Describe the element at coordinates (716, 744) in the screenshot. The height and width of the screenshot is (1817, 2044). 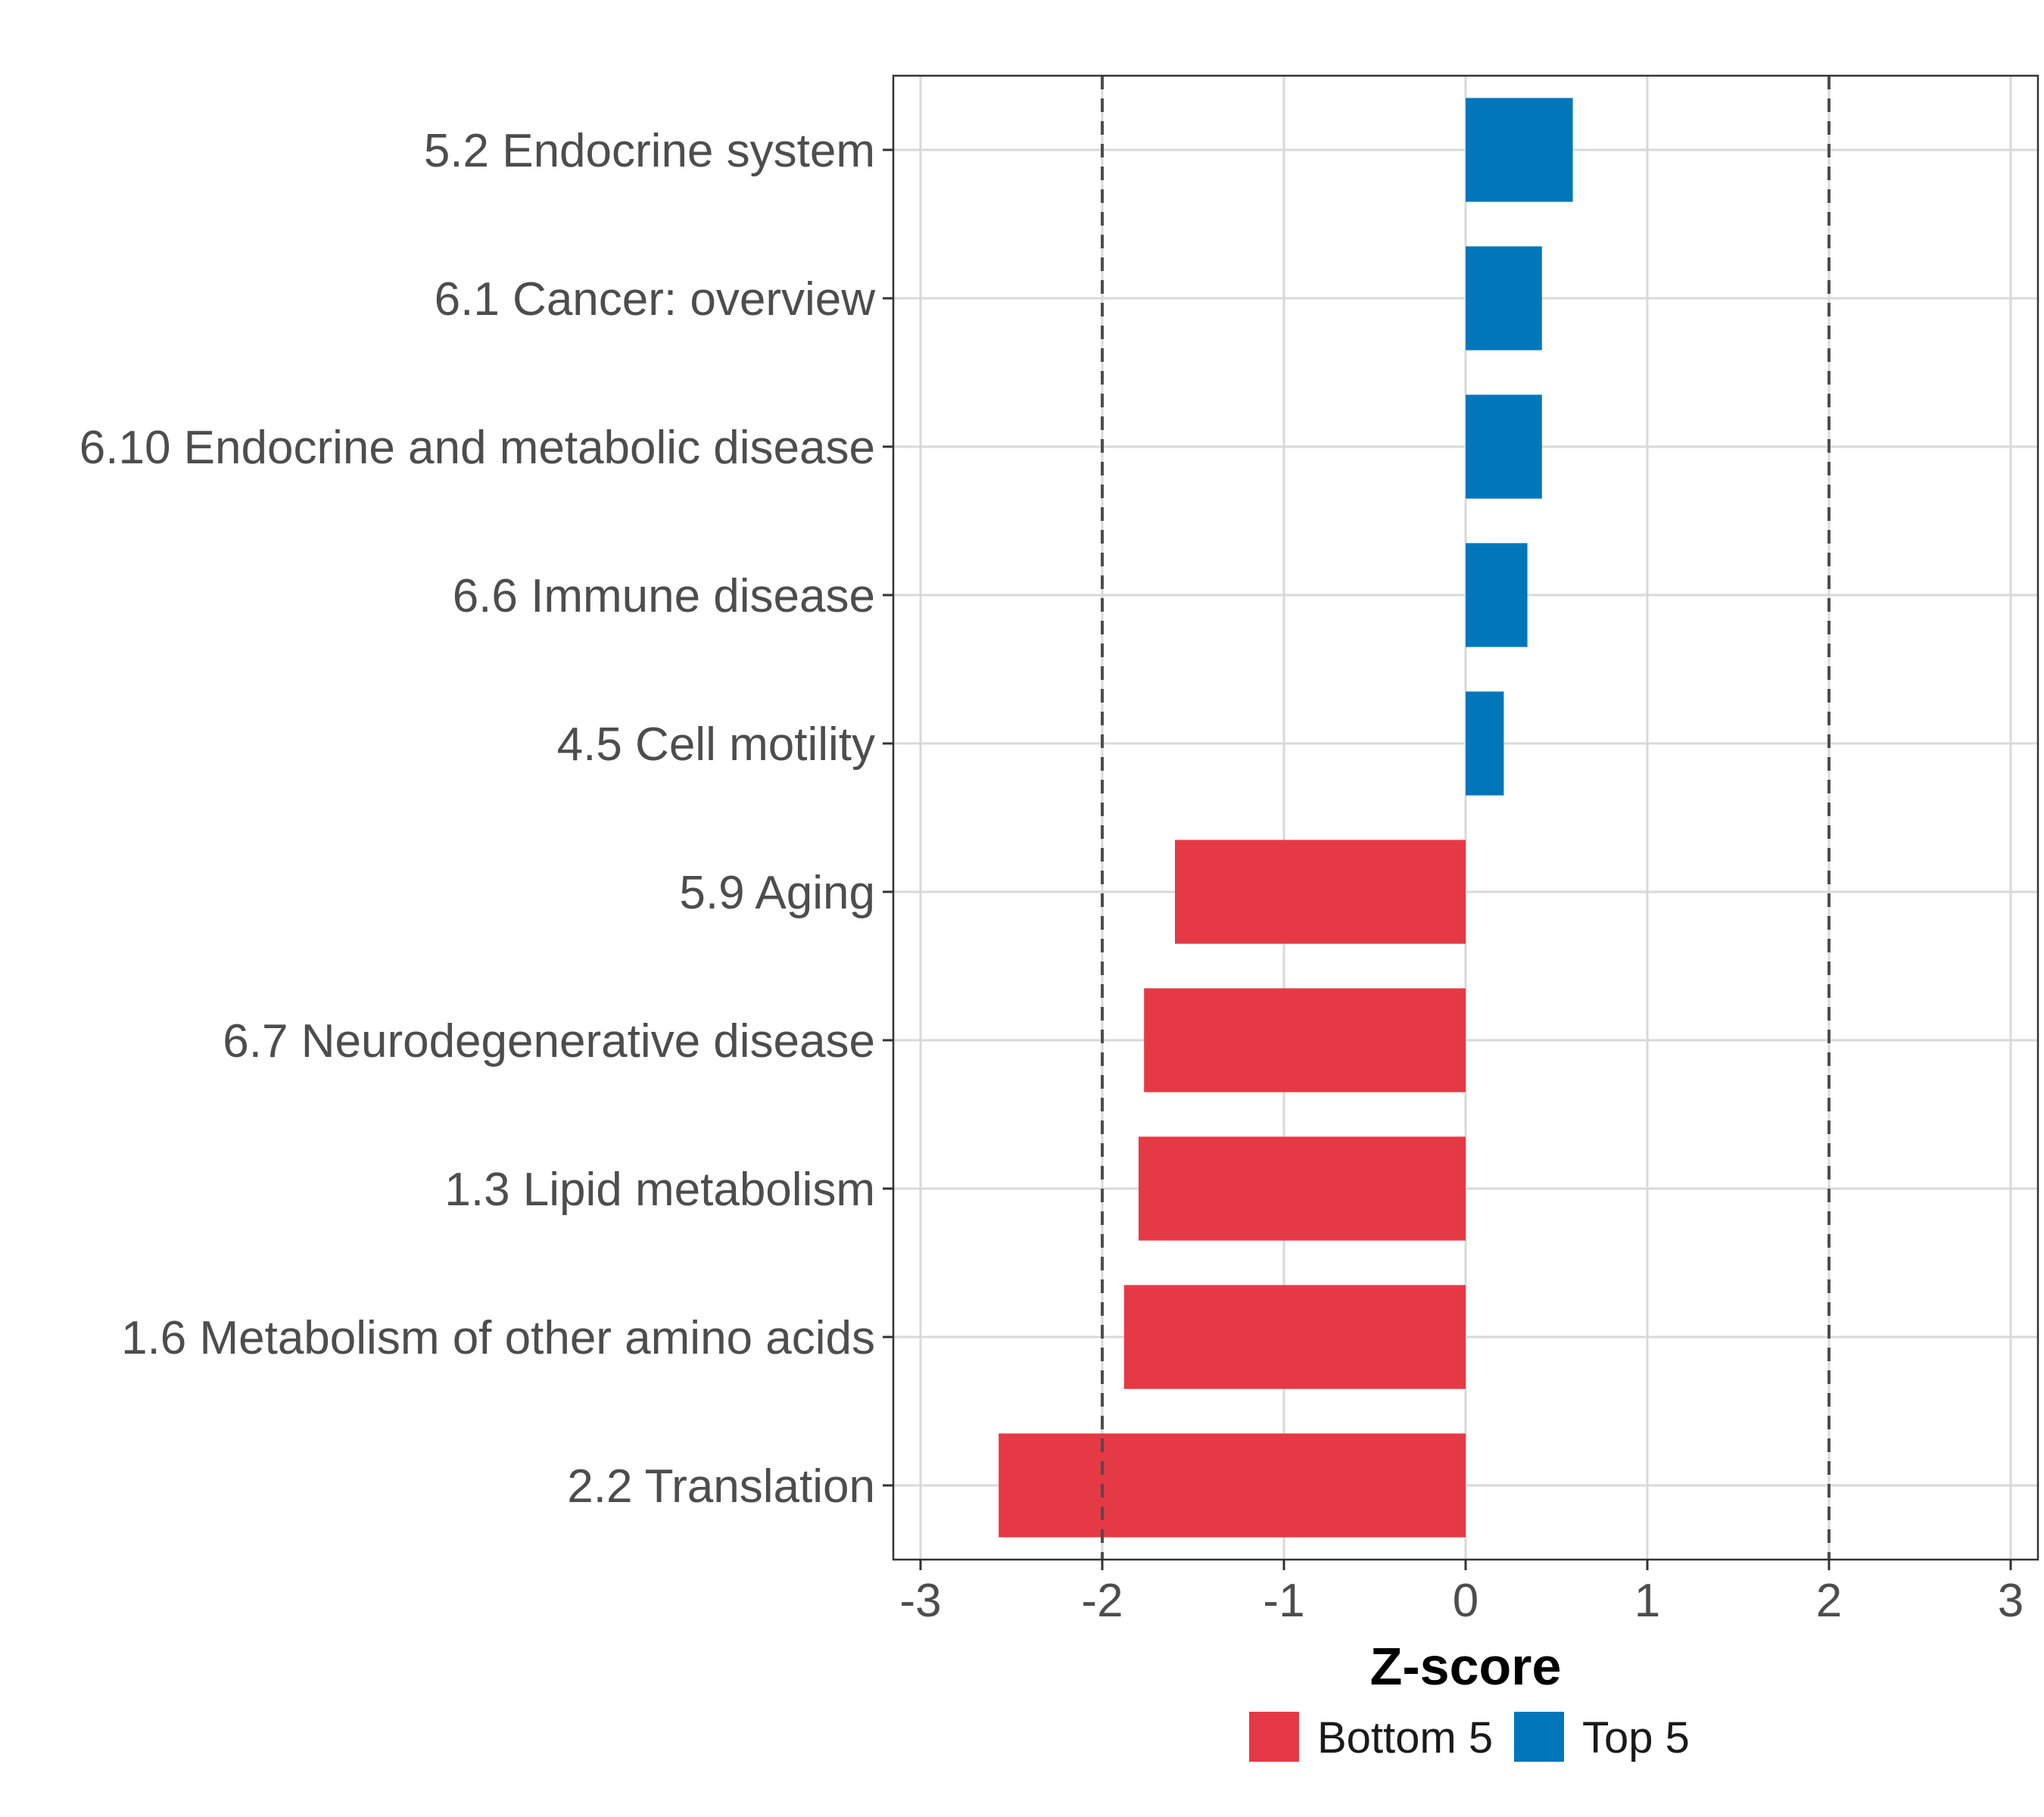
I see `y-tick-label: 4.5 Cell motility` at that location.